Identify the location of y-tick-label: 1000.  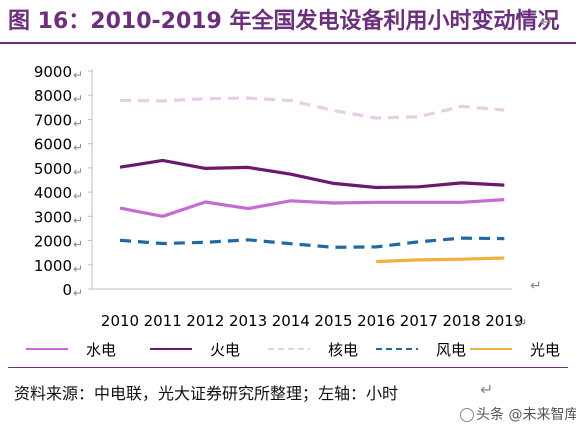
(53, 266).